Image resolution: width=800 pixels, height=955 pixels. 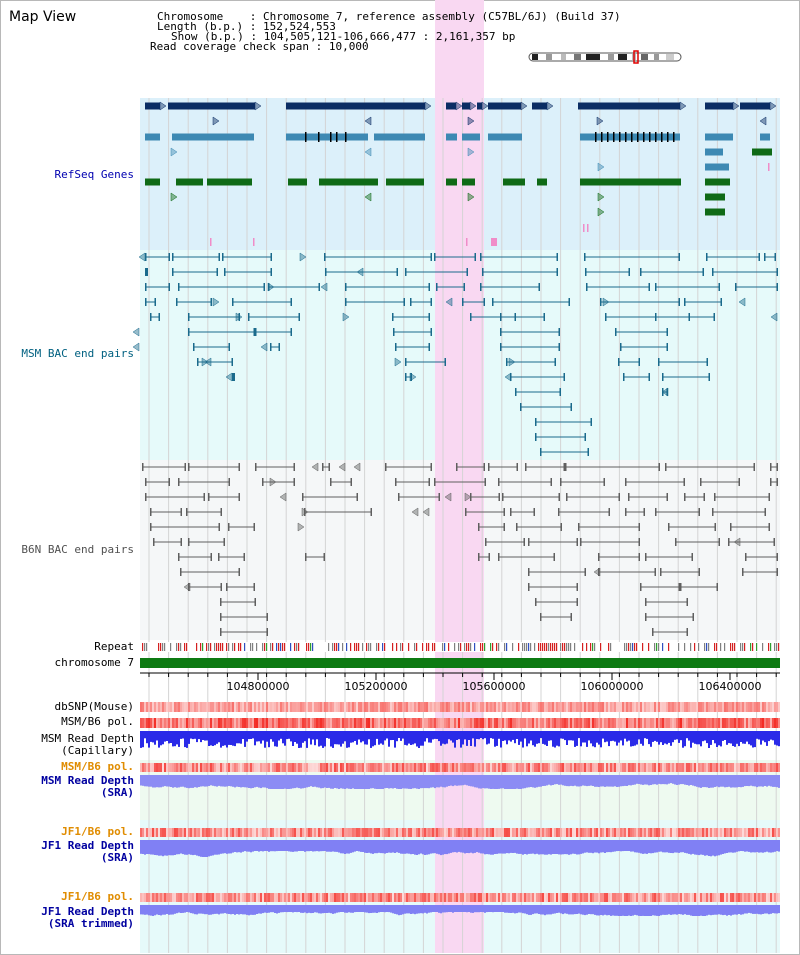 I want to click on track-label-msm-read-depth-capillary: MSM Read Depth (Capillary), so click(x=87, y=745).